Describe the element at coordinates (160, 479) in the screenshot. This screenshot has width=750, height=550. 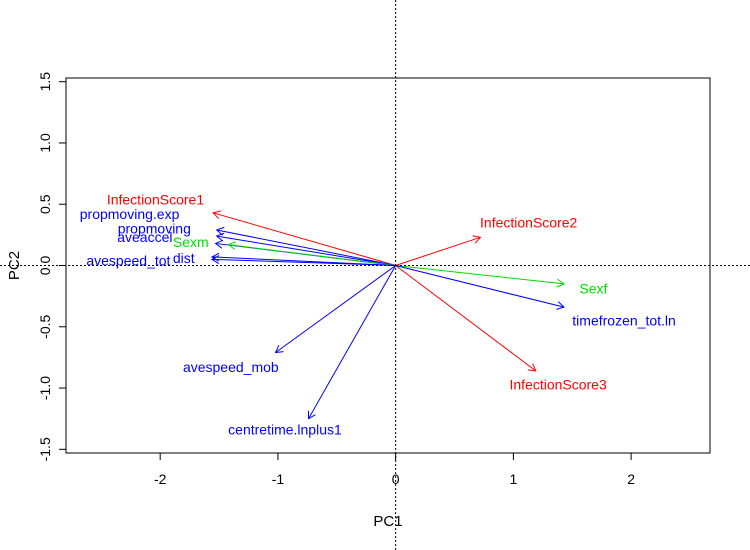
I see `x-tick-label: -2` at that location.